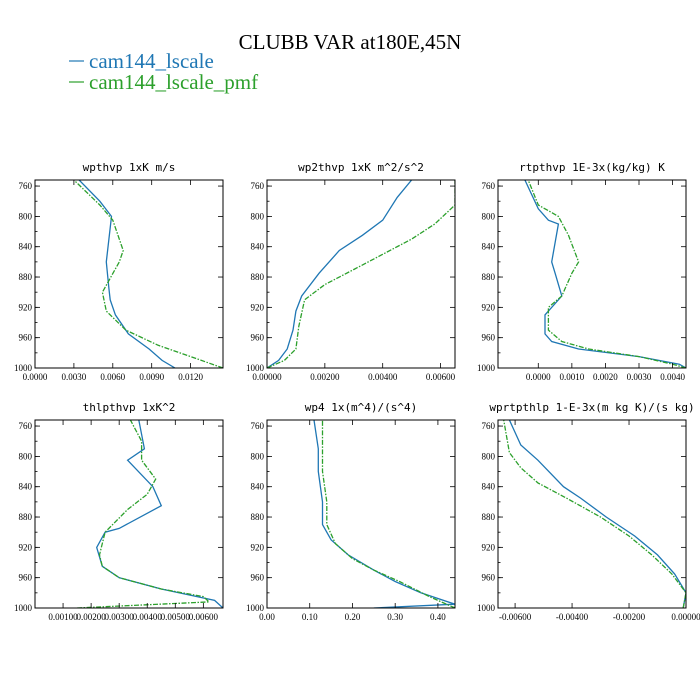 This screenshot has width=700, height=700. I want to click on x-tick-label: 0.0040, so click(672, 377).